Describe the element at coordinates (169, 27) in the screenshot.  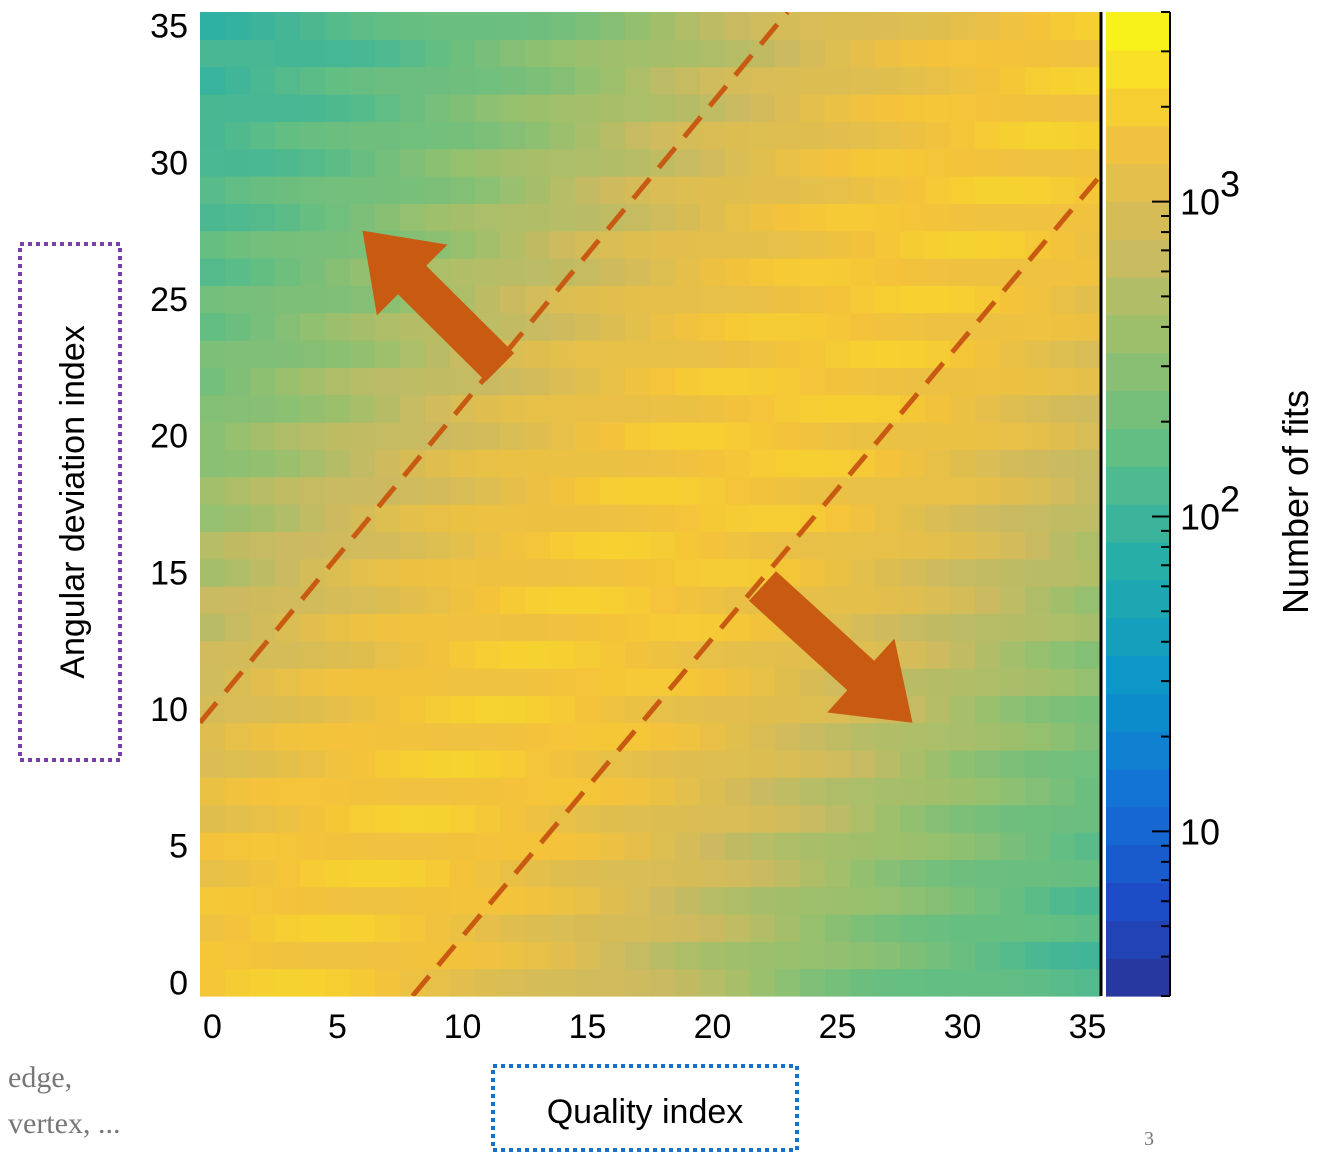
I see `y-tick-label: 35` at that location.